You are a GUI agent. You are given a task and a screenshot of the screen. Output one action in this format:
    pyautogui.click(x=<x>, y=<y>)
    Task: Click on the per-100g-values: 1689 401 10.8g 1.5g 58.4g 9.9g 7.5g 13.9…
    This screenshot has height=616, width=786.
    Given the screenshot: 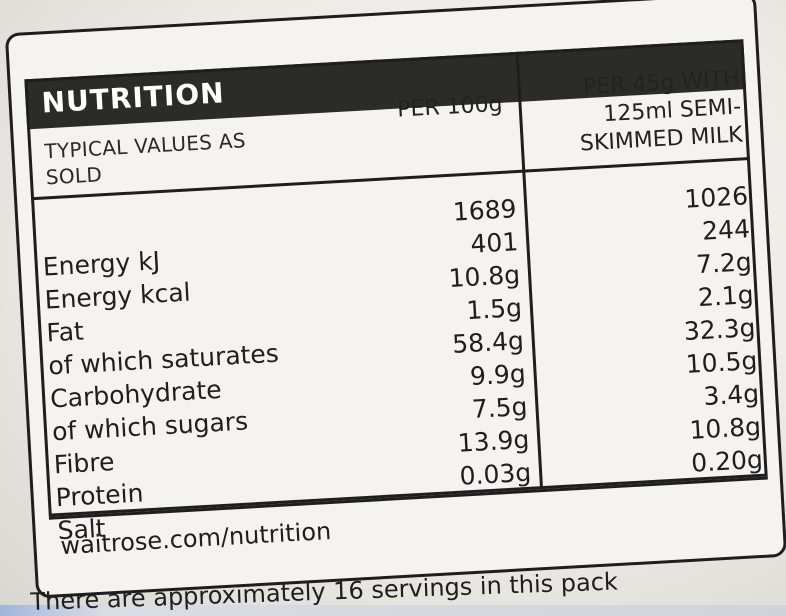 What is the action you would take?
    pyautogui.click(x=440, y=345)
    